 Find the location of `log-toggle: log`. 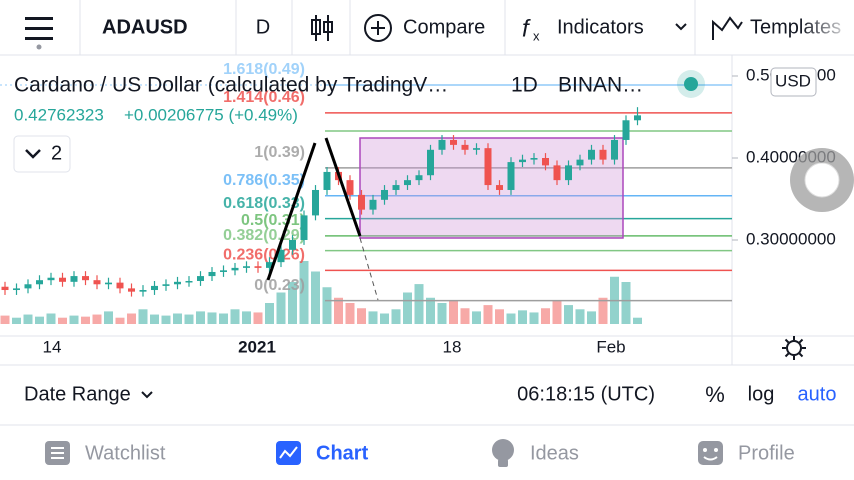

log-toggle: log is located at coordinates (761, 394).